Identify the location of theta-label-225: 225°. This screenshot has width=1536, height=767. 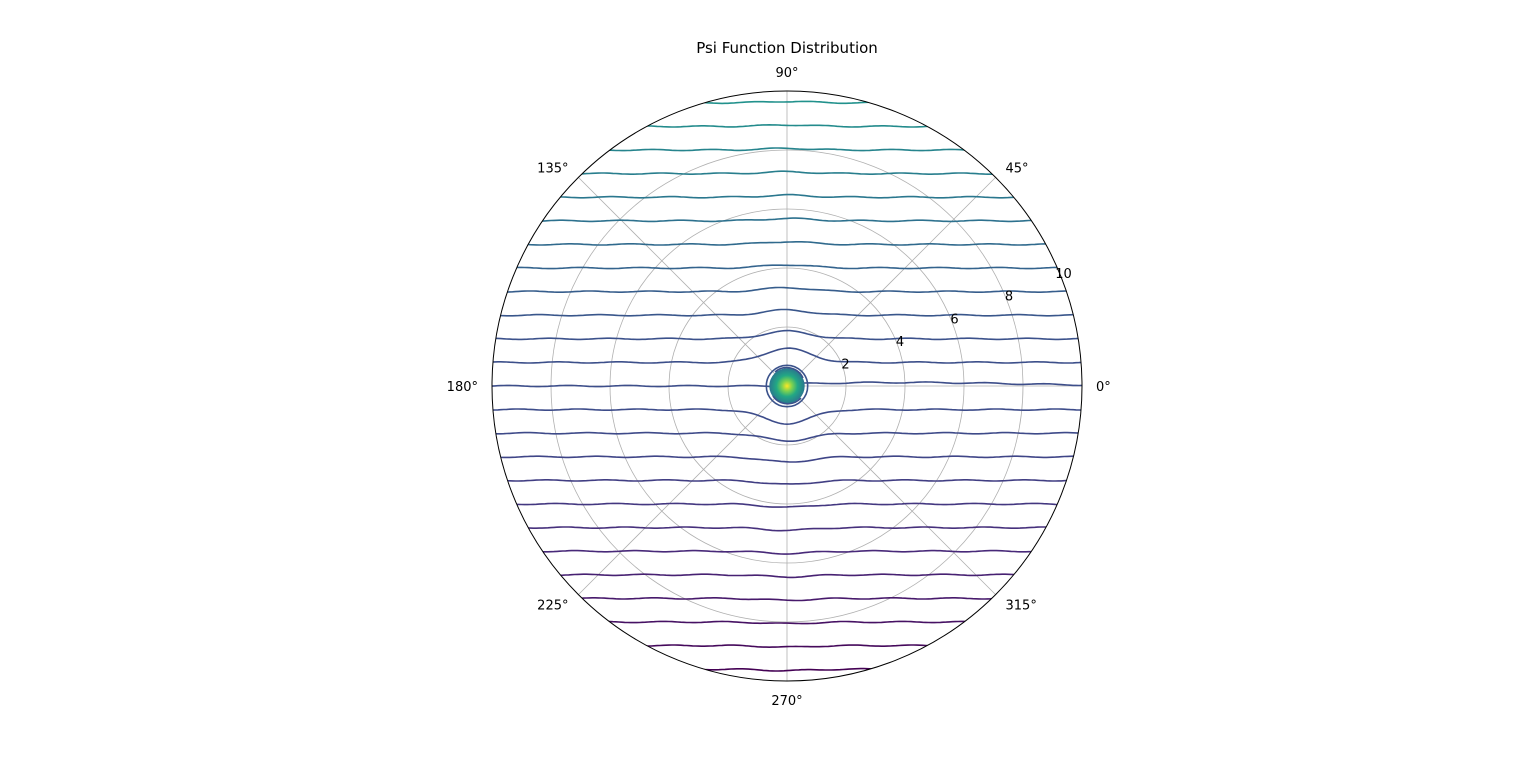
(552, 606).